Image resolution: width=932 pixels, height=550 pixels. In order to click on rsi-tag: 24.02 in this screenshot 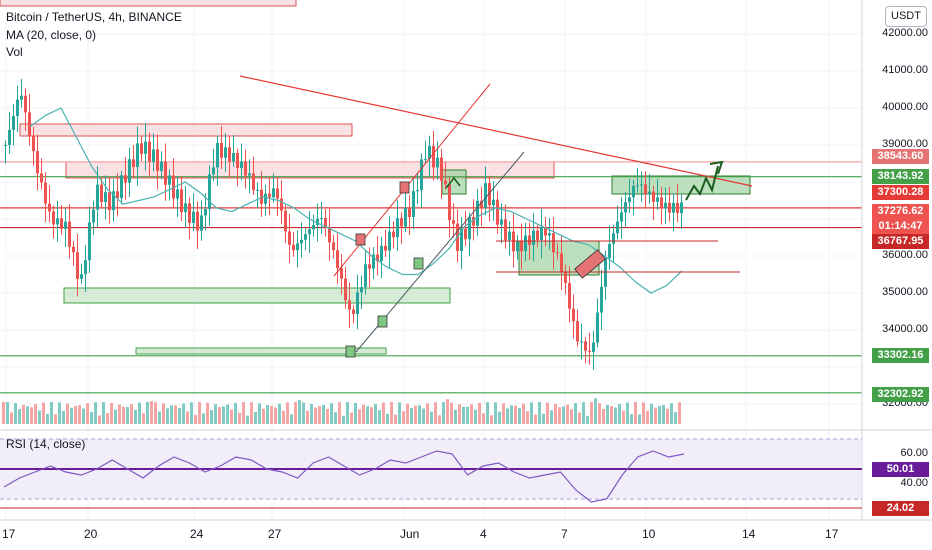, I will do `click(900, 508)`.